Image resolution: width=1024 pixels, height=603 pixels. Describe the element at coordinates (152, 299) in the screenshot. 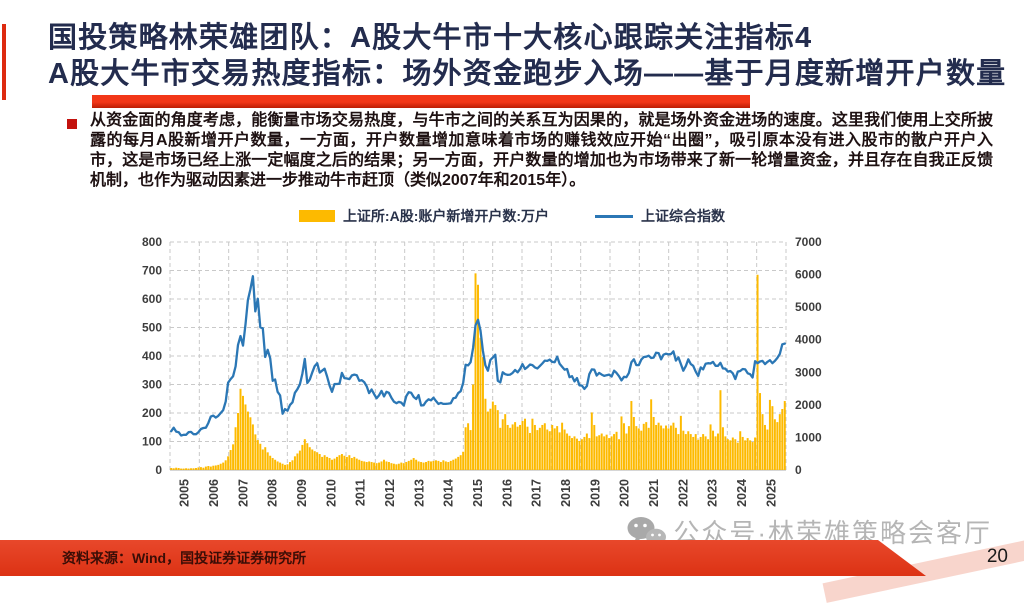

I see `svg-text: 600` at that location.